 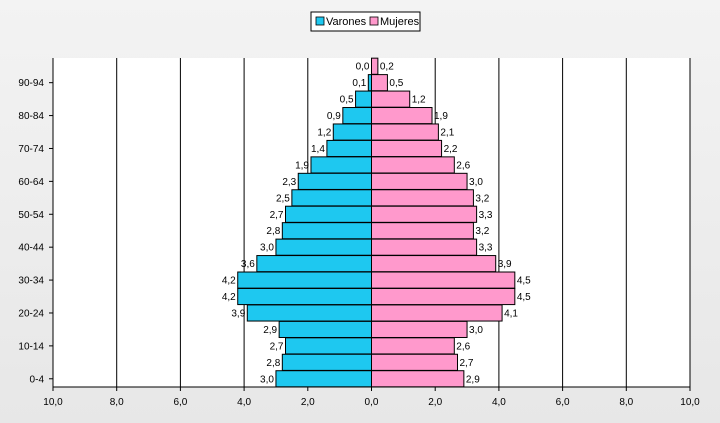 I want to click on data-label-varones-35-39: 3,6, so click(x=248, y=264).